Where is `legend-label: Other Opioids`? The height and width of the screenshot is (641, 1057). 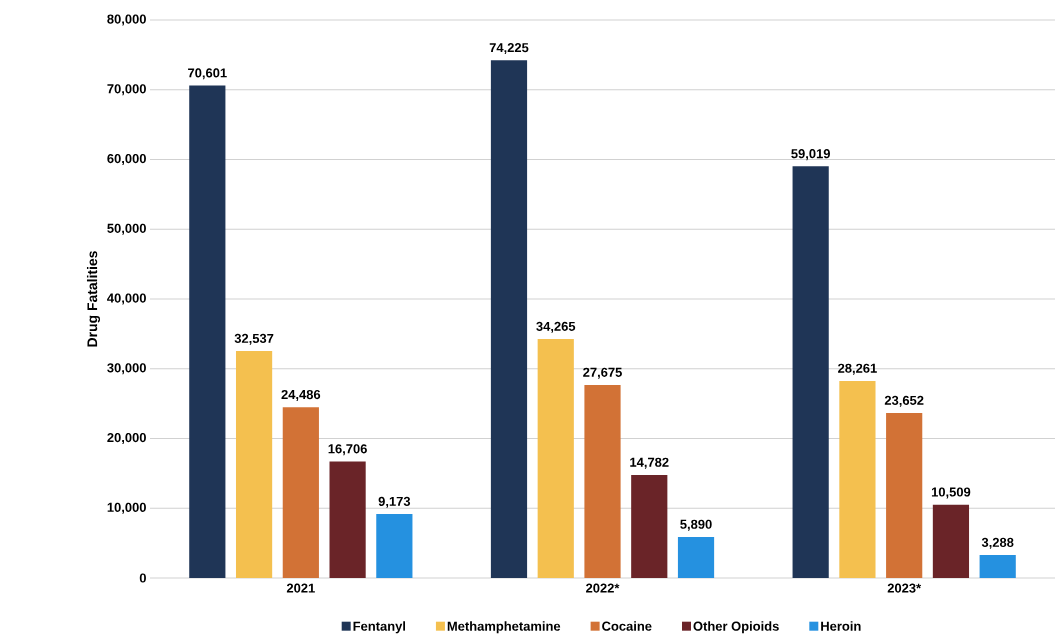 legend-label: Other Opioids is located at coordinates (736, 627).